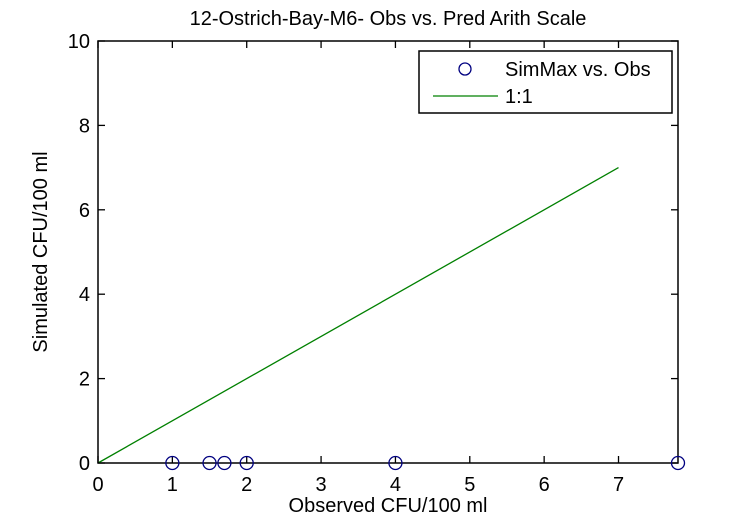  I want to click on y-axis-label: Simulated CFU/100 ml, so click(41, 251).